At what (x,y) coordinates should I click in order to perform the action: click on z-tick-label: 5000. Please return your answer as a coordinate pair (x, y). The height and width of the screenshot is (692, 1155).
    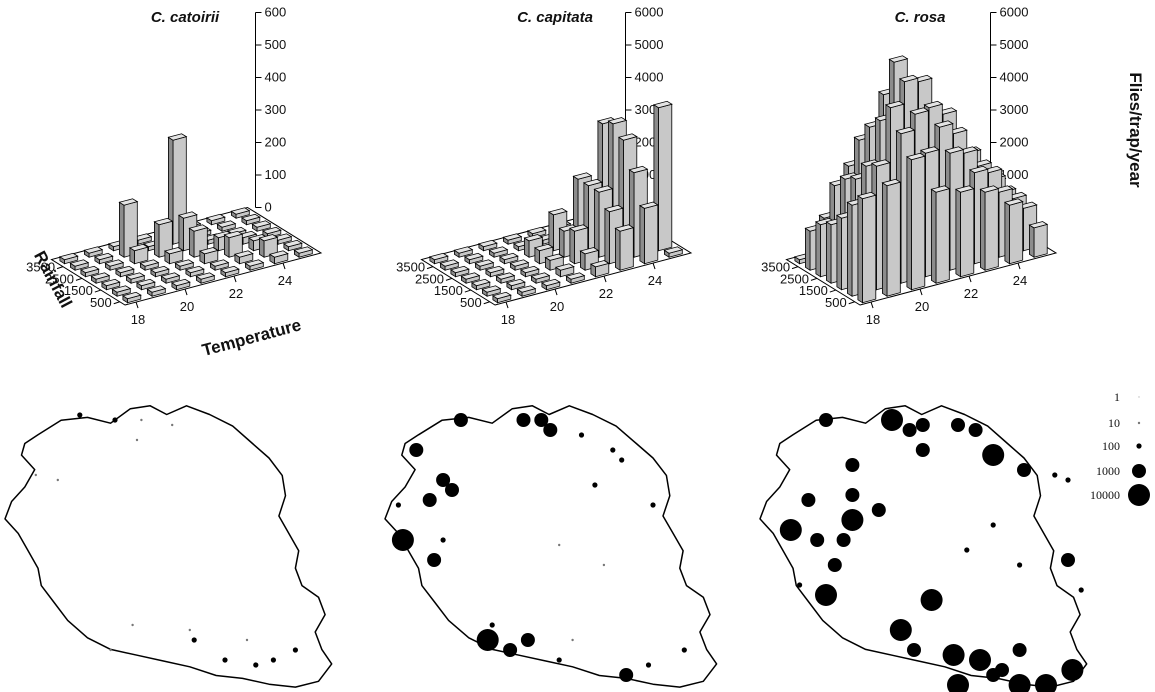
    Looking at the image, I should click on (649, 44).